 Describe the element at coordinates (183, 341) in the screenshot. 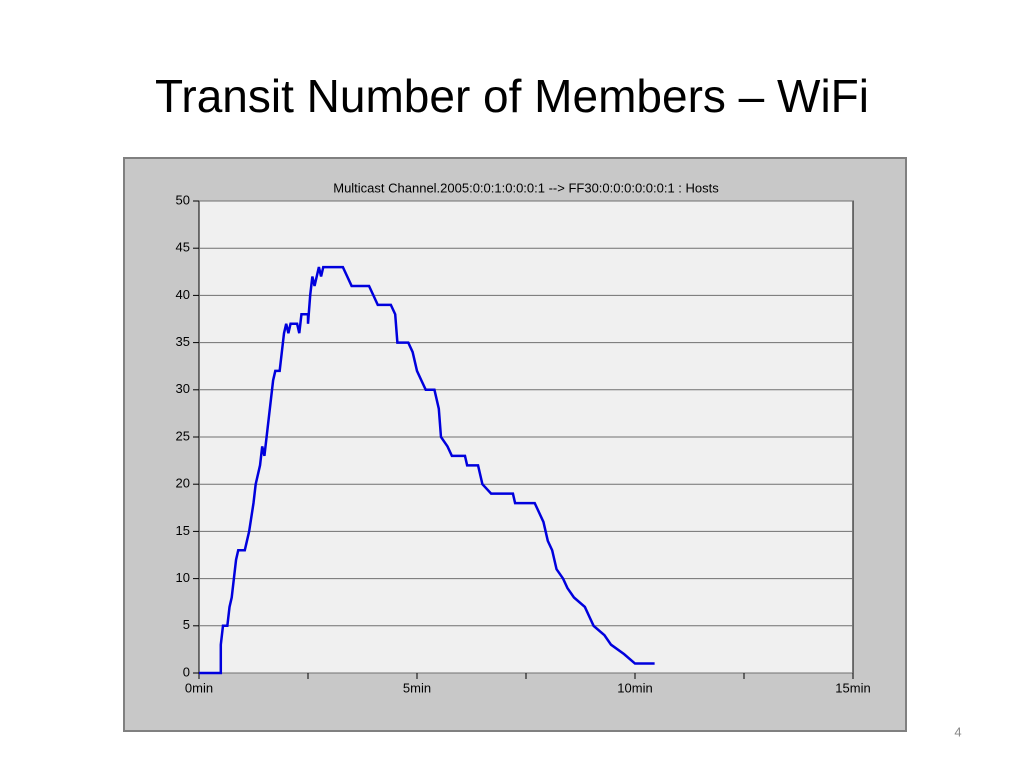

I see `y-tick-label: 35` at that location.